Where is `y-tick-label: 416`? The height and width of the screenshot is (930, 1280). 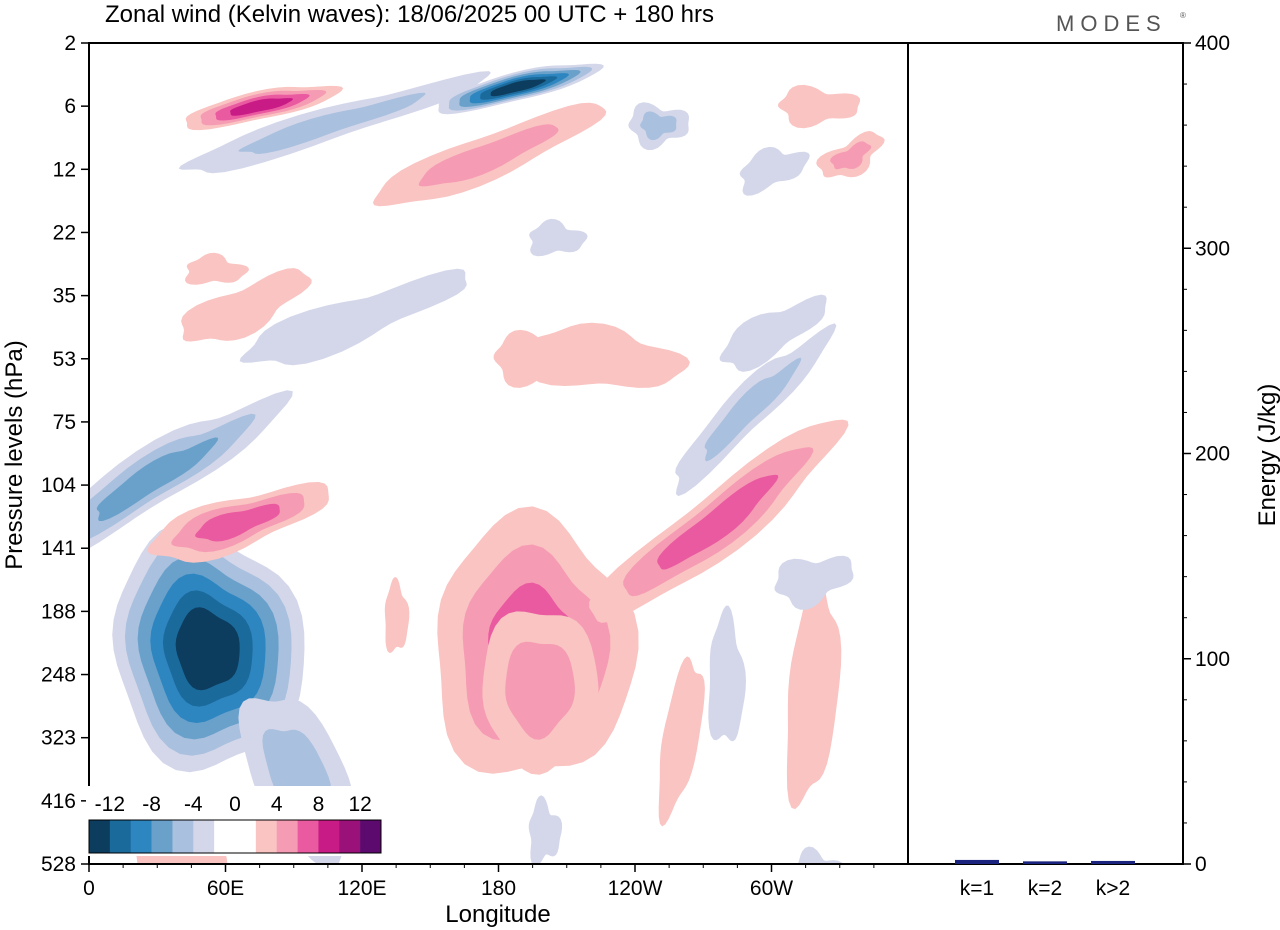
y-tick-label: 416 is located at coordinates (58, 801).